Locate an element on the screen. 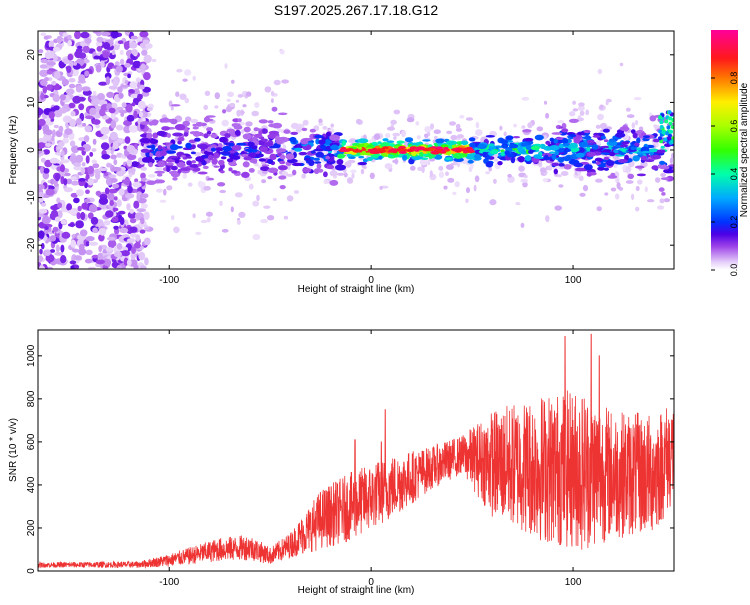 Image resolution: width=750 pixels, height=605 pixels. heatmap-x-axis-label: Height of straight line (km) is located at coordinates (356, 289).